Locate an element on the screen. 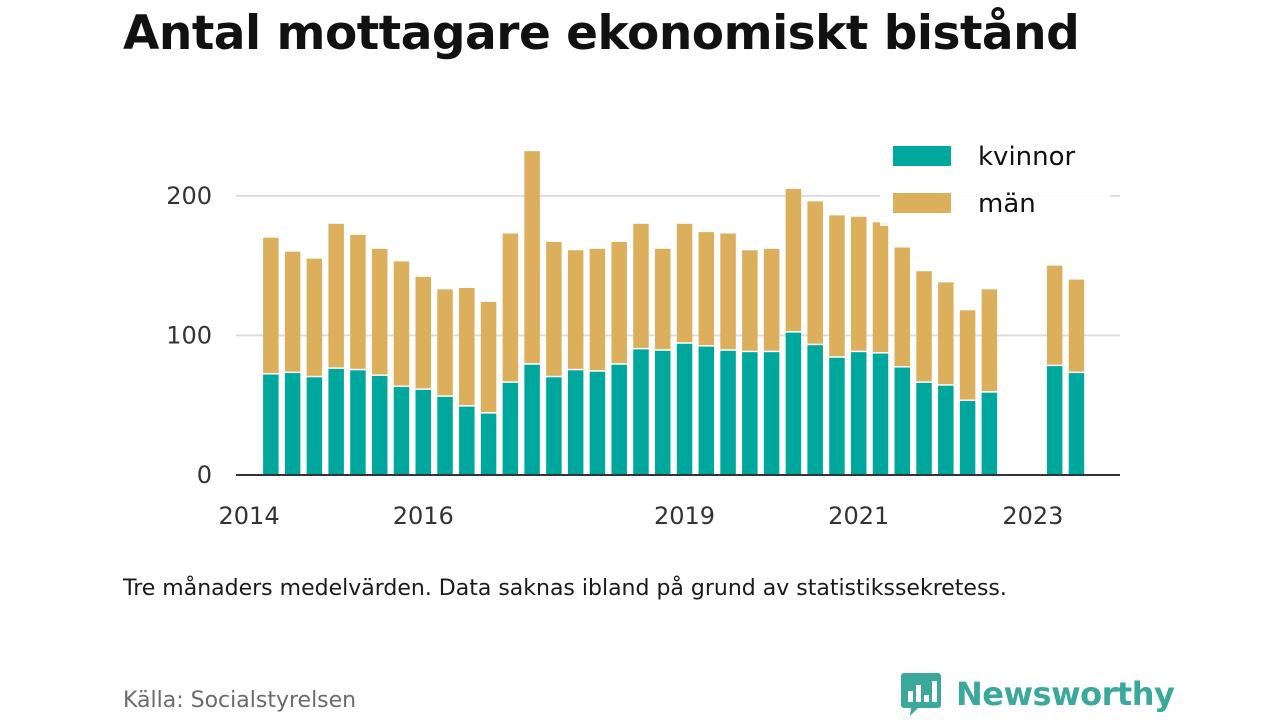 The image size is (1280, 720). legend-label-man: män is located at coordinates (1007, 204).